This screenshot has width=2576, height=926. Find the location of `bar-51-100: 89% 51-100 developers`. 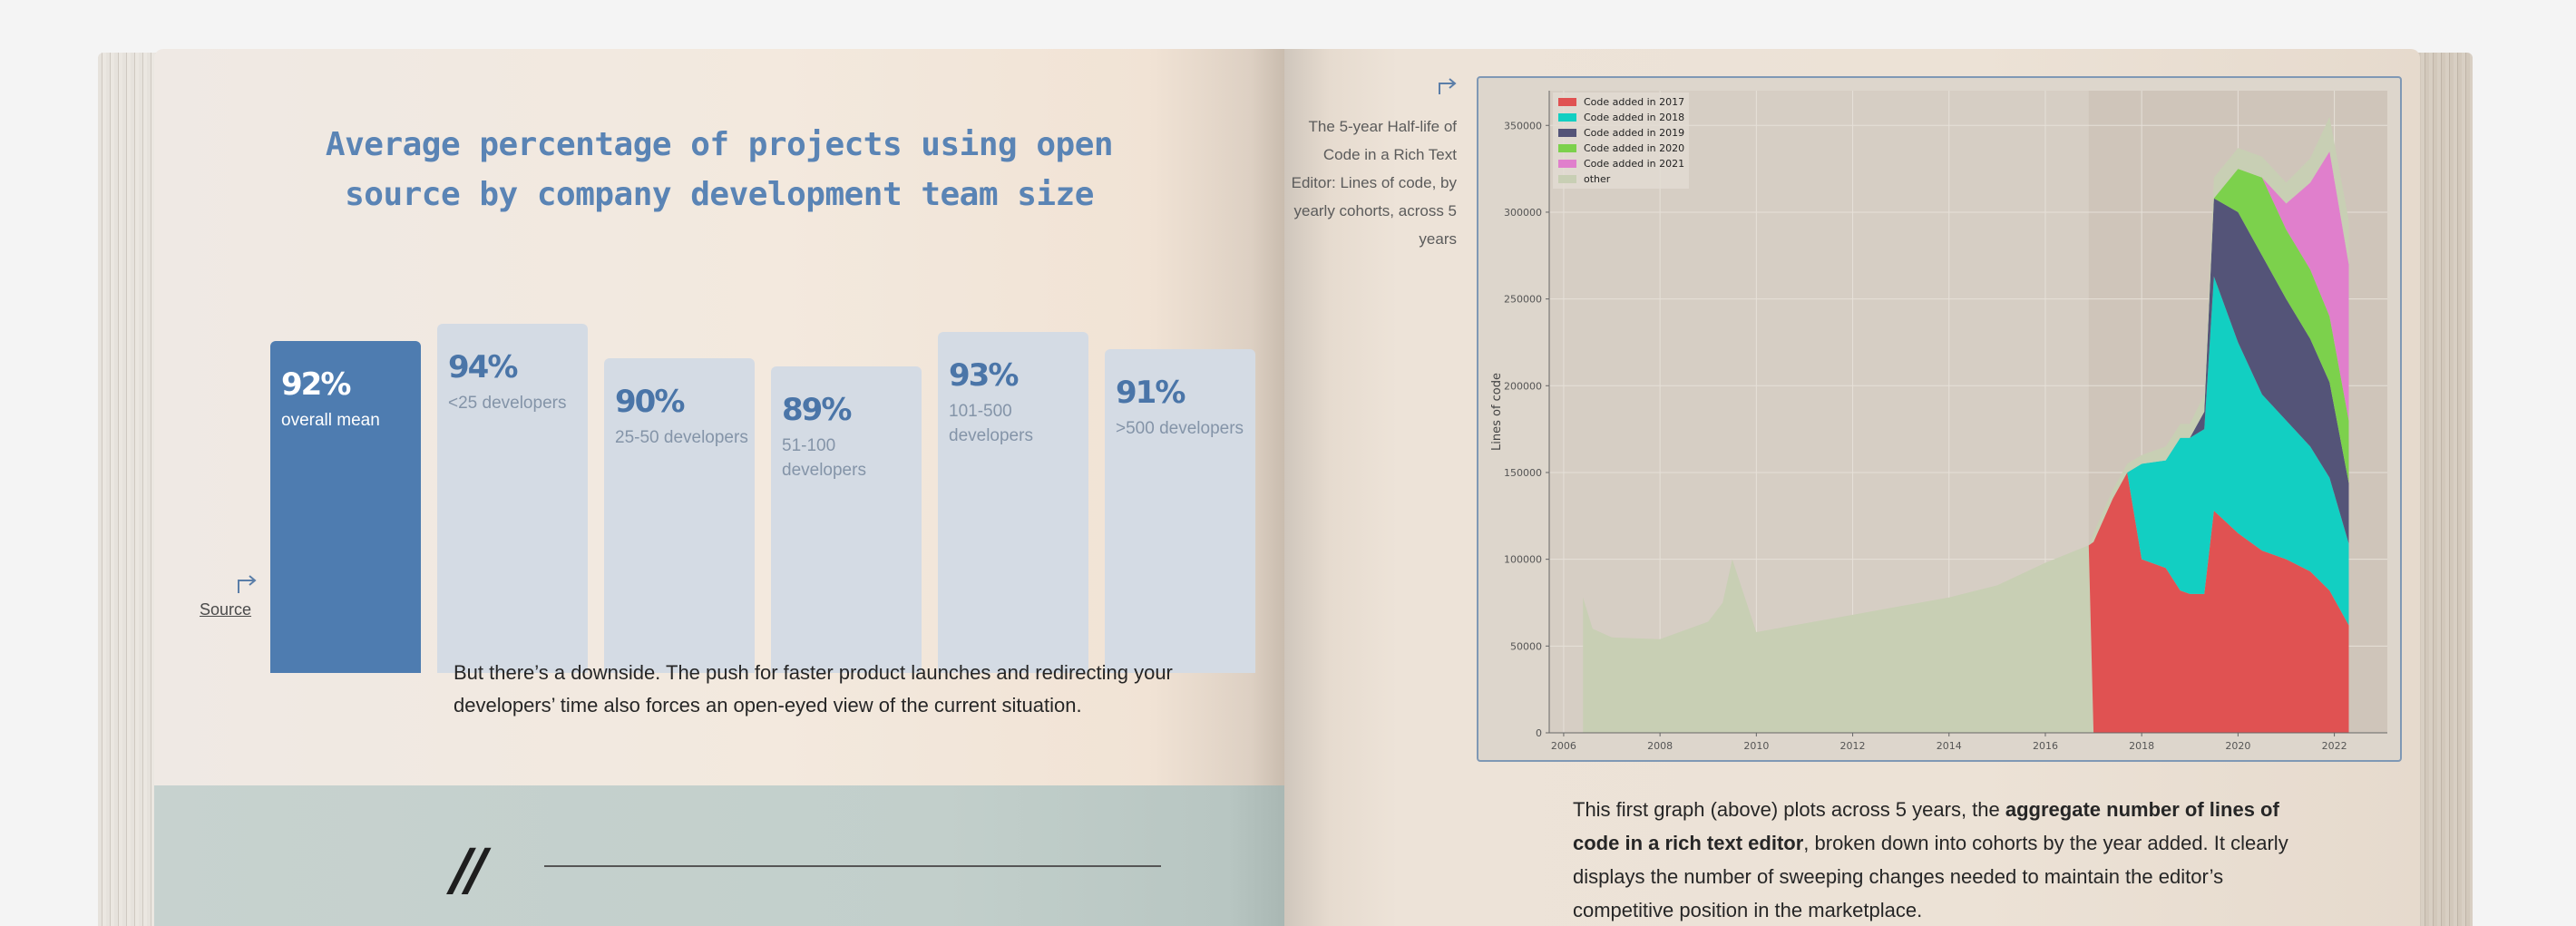

bar-51-100: 89% 51-100 developers is located at coordinates (846, 519).